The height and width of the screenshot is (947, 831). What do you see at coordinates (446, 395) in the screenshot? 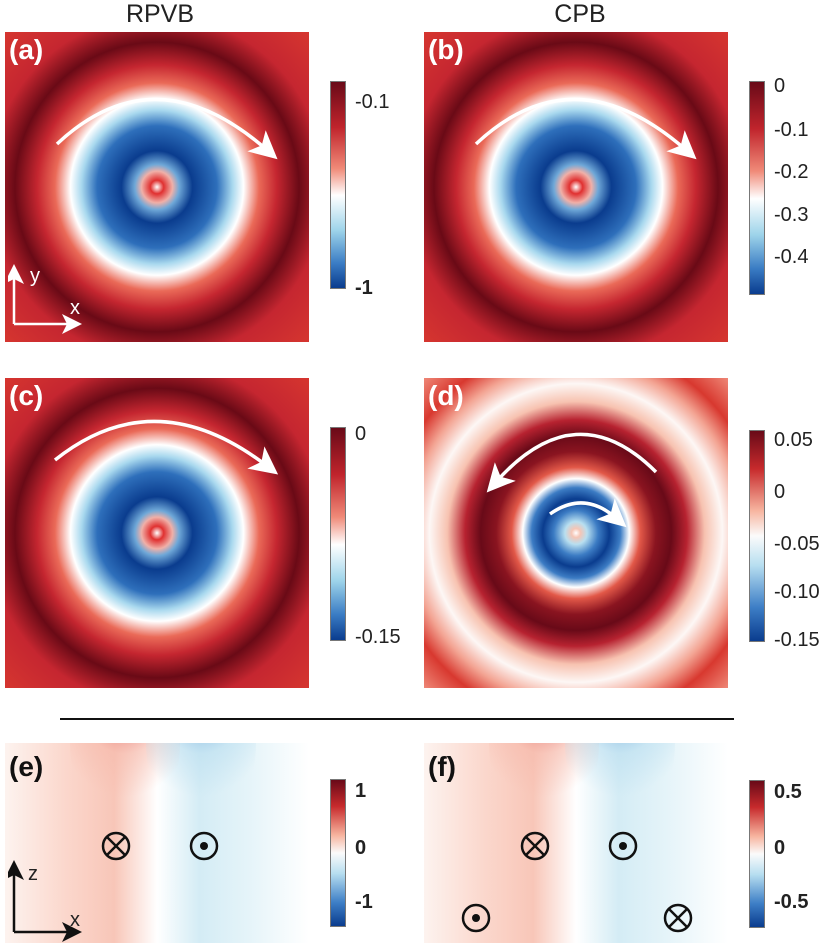
I see `panel-label-d: (d)` at bounding box center [446, 395].